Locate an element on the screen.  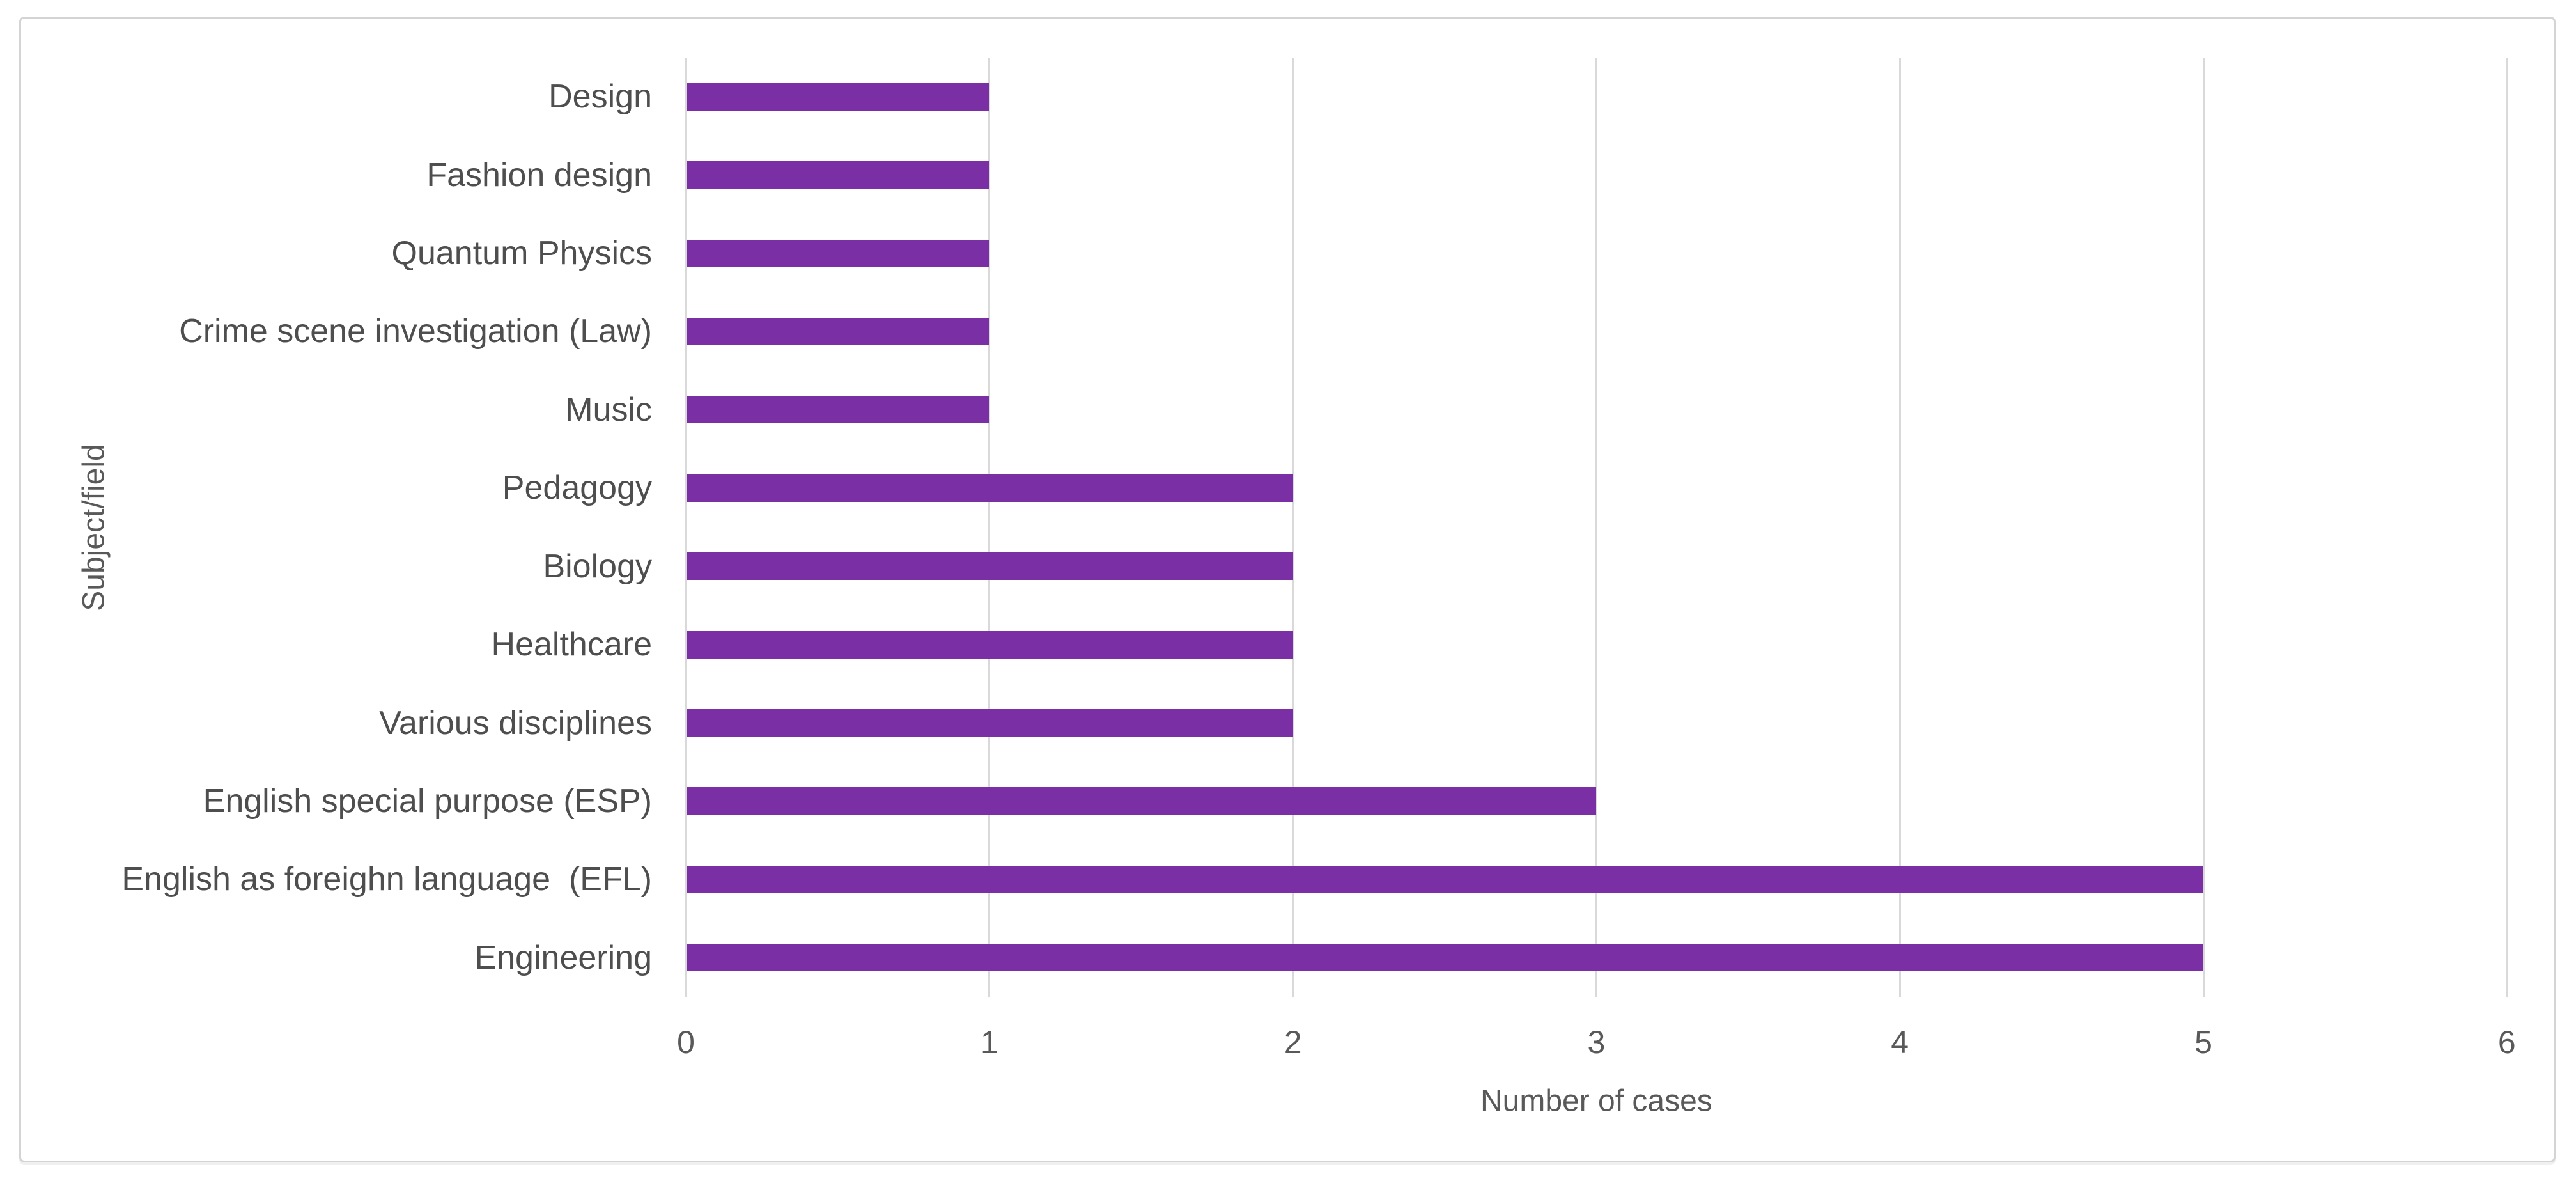
category-label-pedagogy: Pedagogy is located at coordinates (577, 488).